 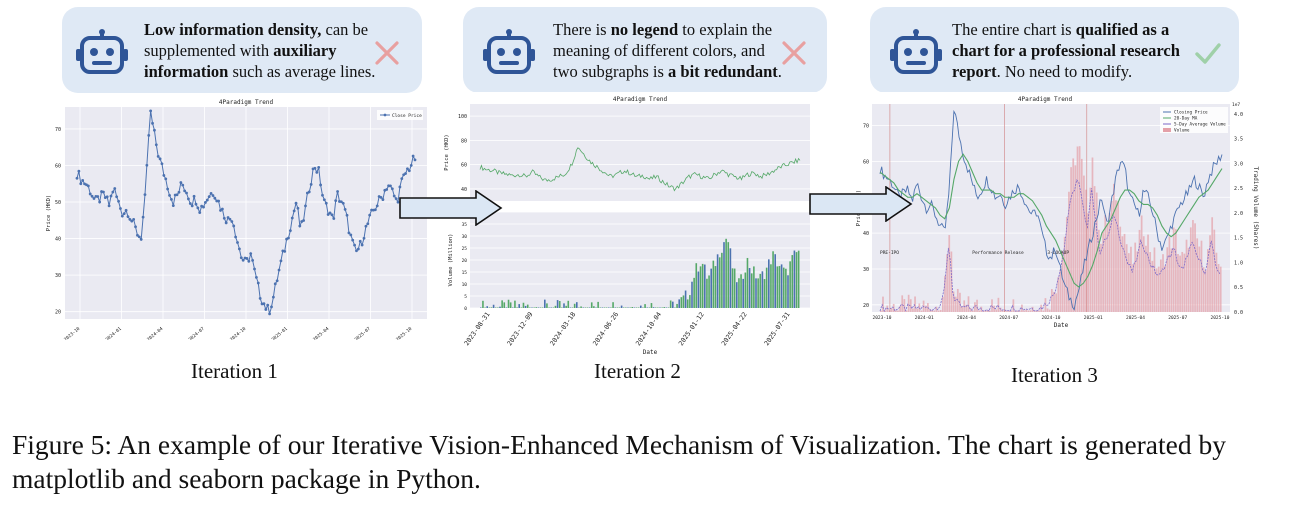 What do you see at coordinates (238, 333) in the screenshot?
I see `x-tick-label: 2024-10` at bounding box center [238, 333].